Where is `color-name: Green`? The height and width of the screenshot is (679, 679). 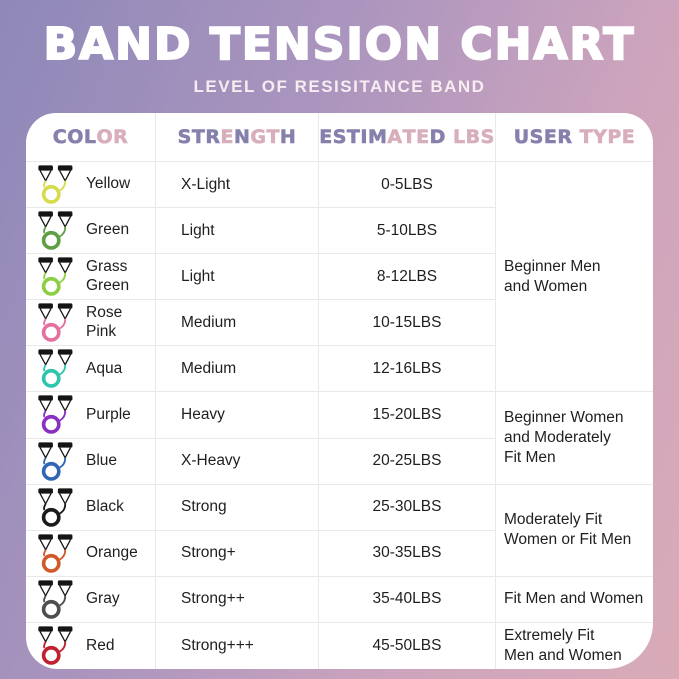
color-name: Green is located at coordinates (108, 230).